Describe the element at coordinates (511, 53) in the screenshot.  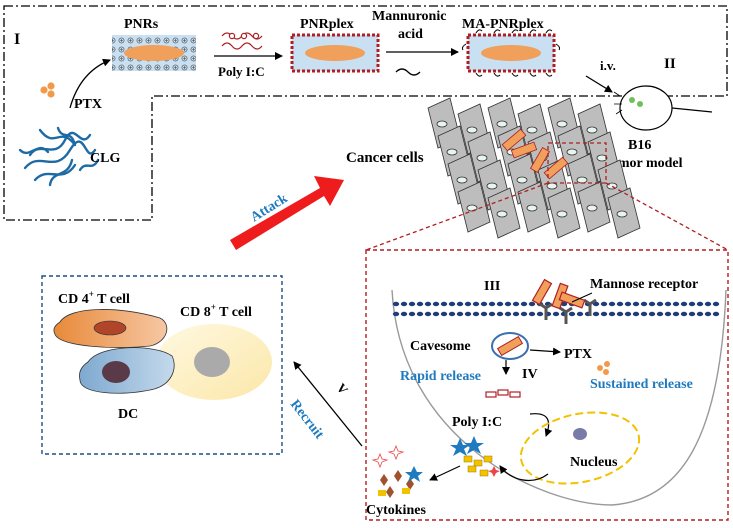
I see `ma-pnrplex-nanorod` at that location.